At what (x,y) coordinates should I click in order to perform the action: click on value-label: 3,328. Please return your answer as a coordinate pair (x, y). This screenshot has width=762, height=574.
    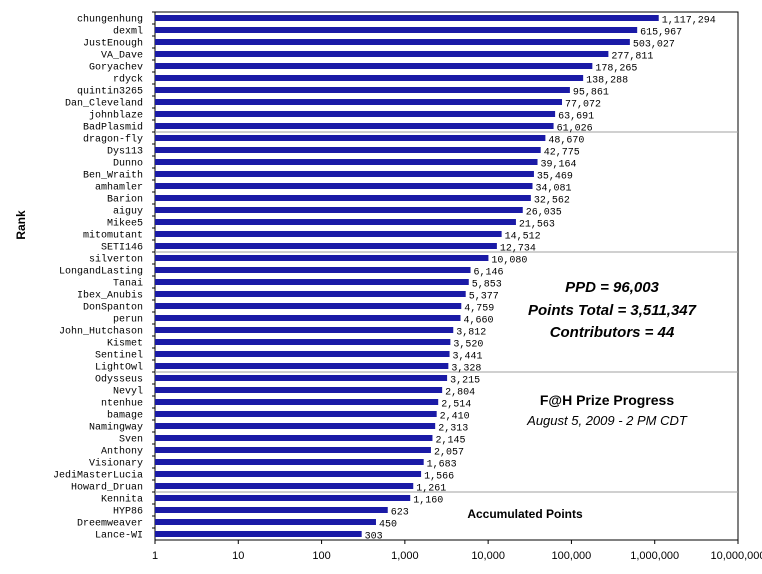
    Looking at the image, I should click on (466, 369).